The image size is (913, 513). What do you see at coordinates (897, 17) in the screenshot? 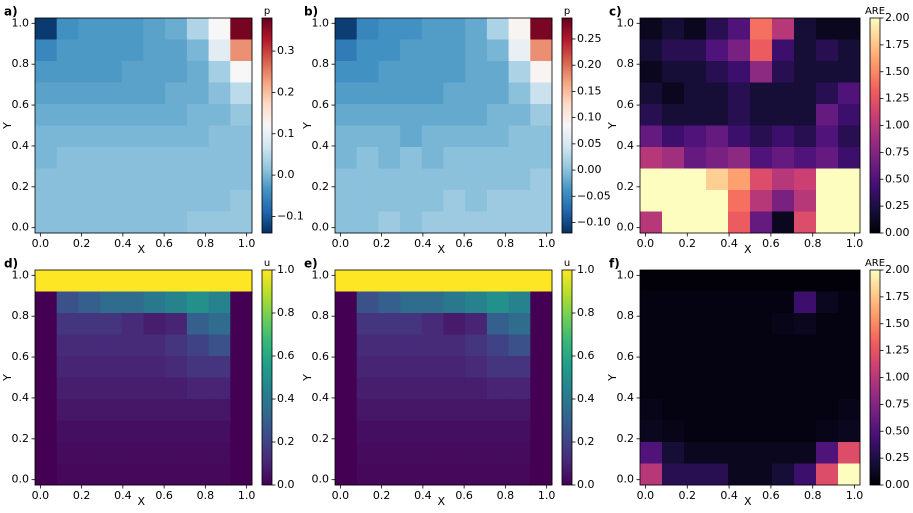
I see `colorbar-tick-label: 2.00` at bounding box center [897, 17].